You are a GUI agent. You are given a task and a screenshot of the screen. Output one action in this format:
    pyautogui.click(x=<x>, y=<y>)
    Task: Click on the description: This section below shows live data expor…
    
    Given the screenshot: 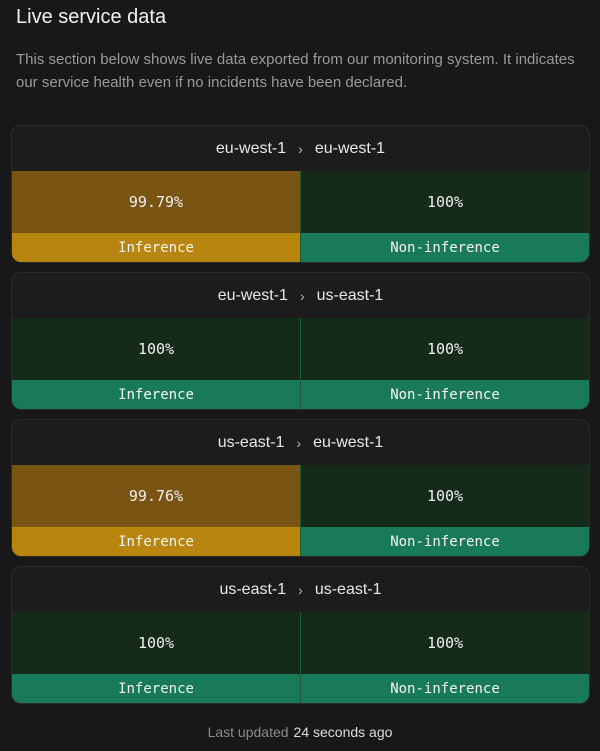 What is the action you would take?
    pyautogui.click(x=295, y=71)
    